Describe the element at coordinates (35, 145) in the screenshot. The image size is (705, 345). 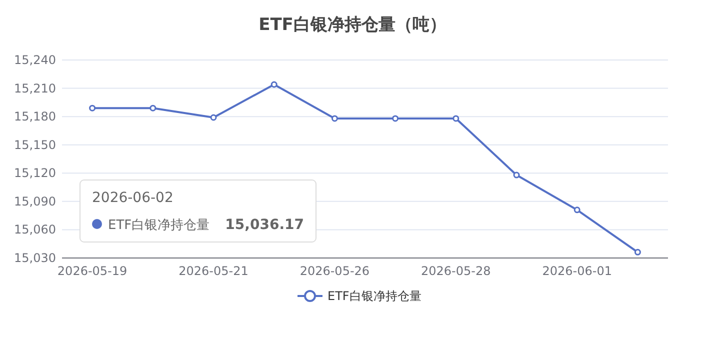
I see `y-tick-label: 15,150` at that location.